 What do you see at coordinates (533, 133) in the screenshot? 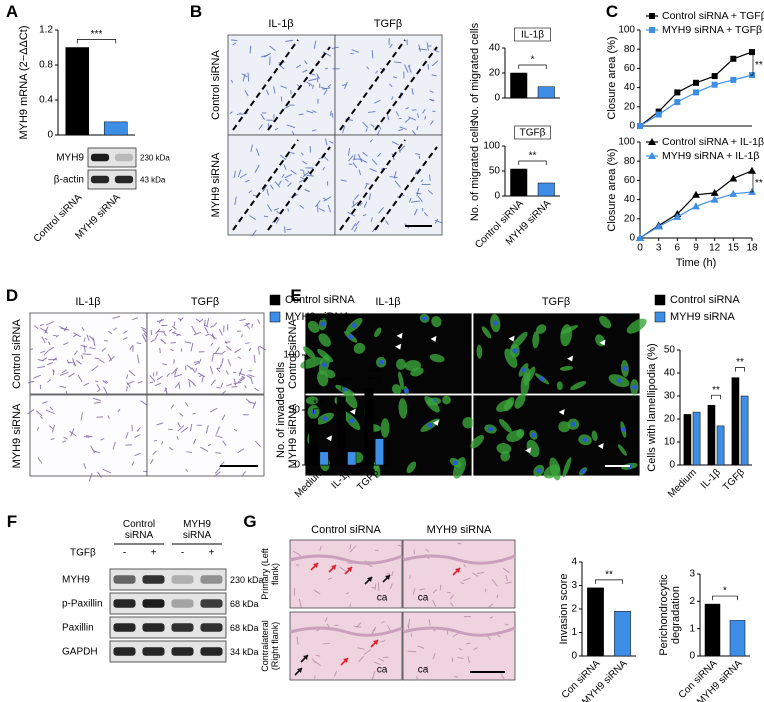
I see `chart-title: TGFβ` at bounding box center [533, 133].